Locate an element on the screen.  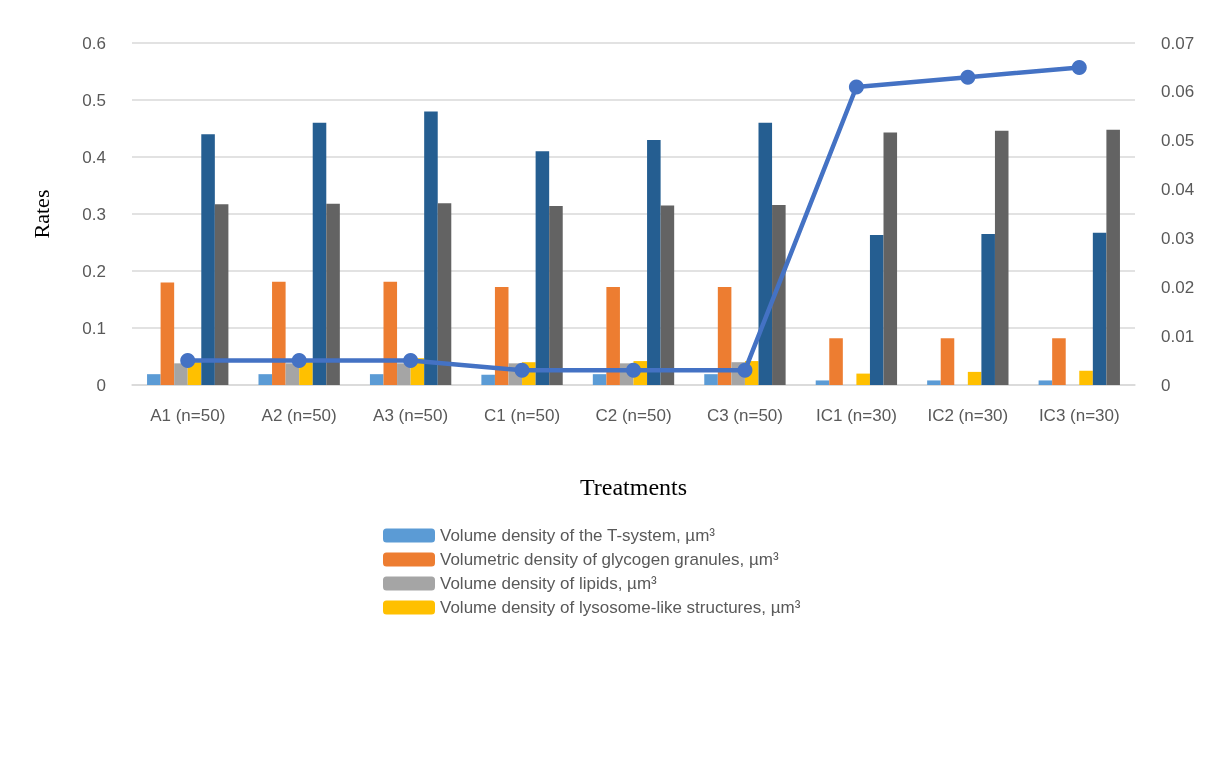
legend-label: Volume density of lysosome-like structures, µm³ is located at coordinates (620, 607).